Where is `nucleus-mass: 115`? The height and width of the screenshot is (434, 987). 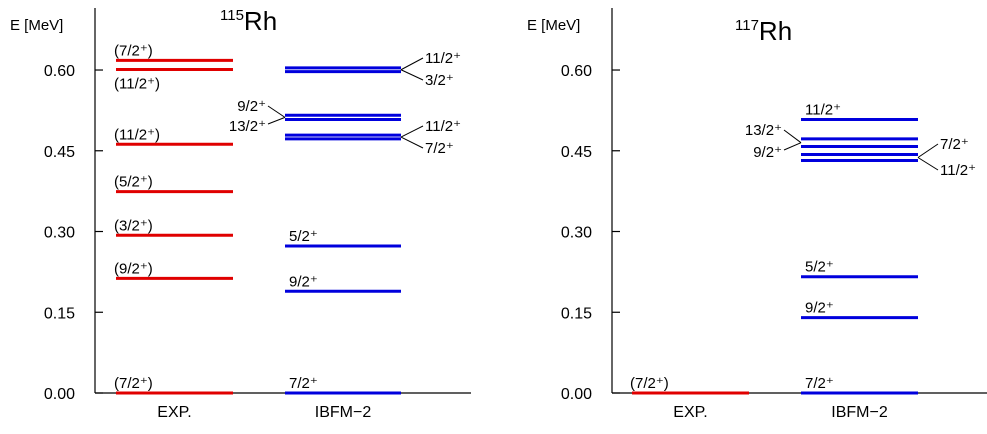
nucleus-mass: 115 is located at coordinates (232, 15).